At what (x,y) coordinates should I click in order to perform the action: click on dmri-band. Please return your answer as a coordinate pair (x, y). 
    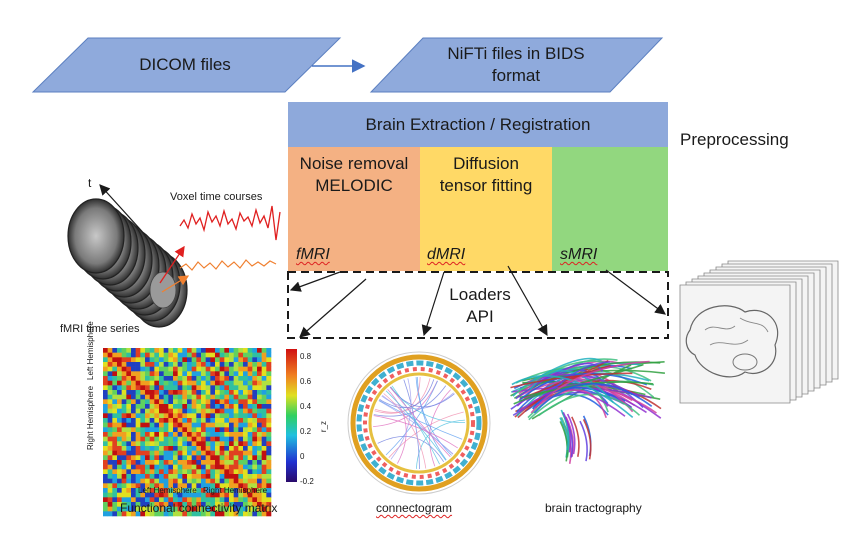
    Looking at the image, I should click on (486, 209).